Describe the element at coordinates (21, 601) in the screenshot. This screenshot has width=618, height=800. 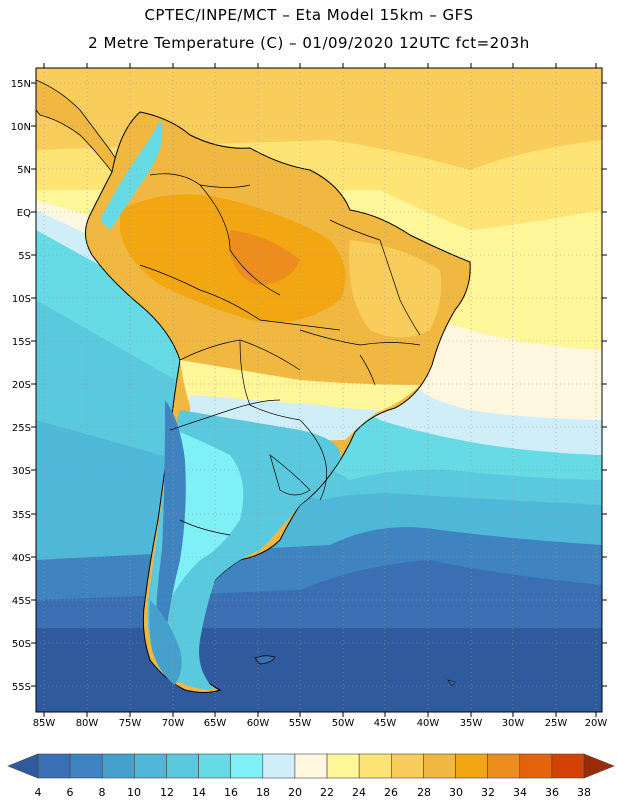
I see `lat-label: 45S` at that location.